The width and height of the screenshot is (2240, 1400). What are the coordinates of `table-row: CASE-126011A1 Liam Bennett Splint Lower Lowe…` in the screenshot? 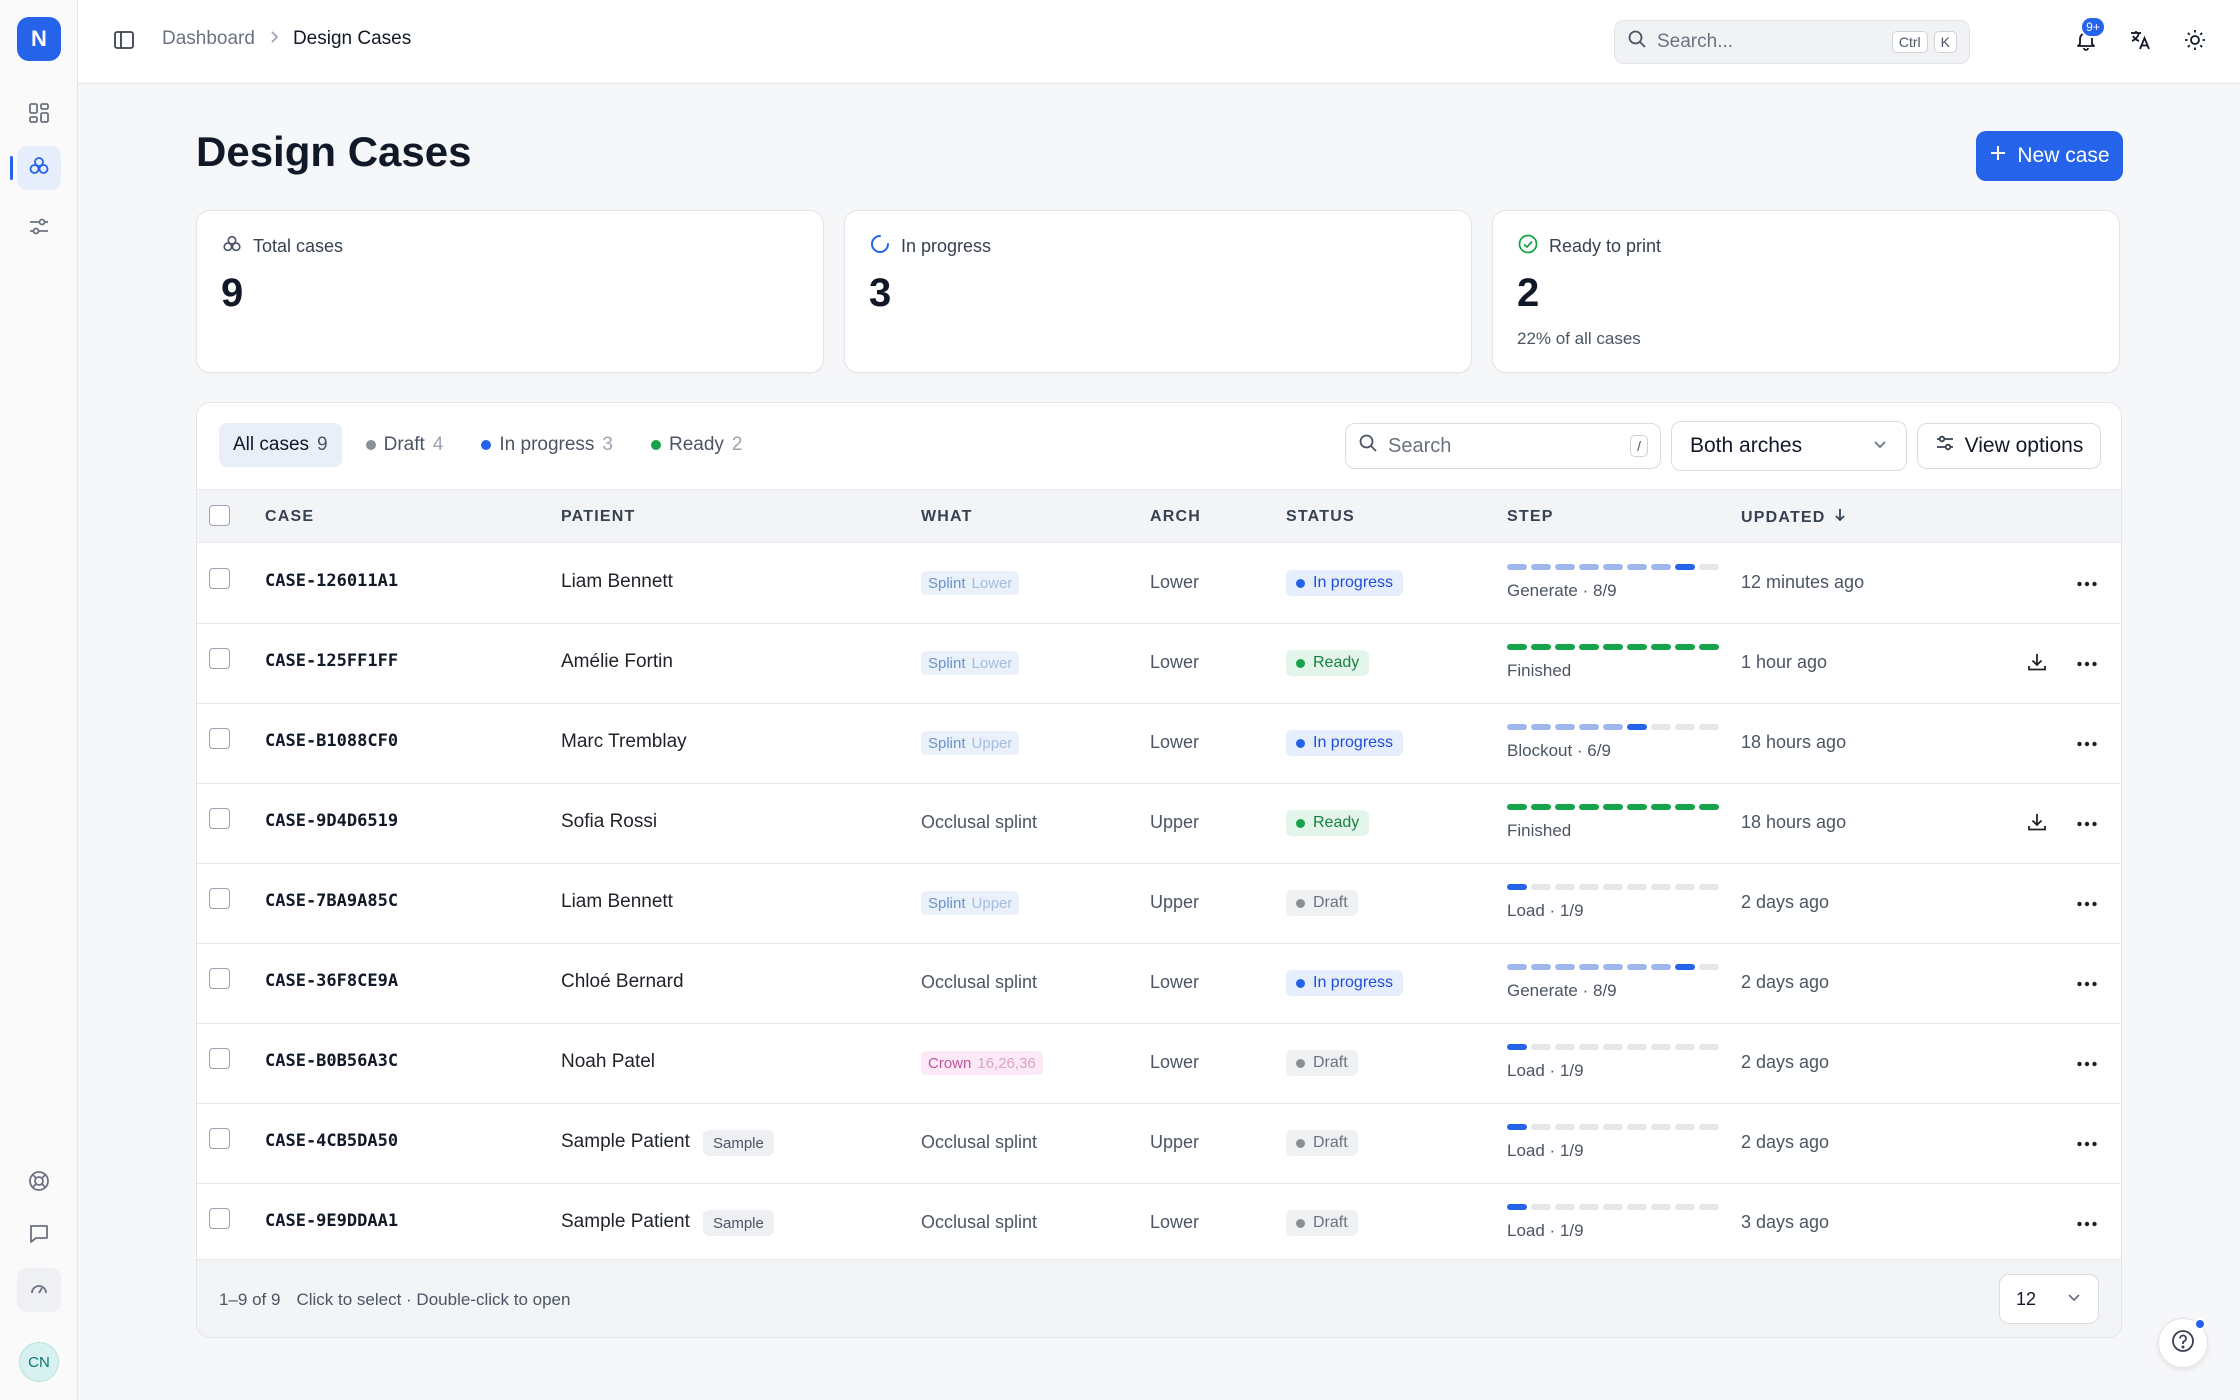 It's located at (1159, 584).